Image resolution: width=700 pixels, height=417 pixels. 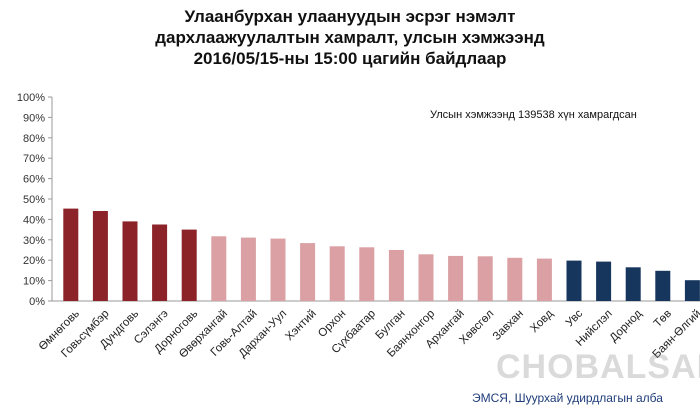 I want to click on x-tick-label: Төв, so click(x=663, y=319).